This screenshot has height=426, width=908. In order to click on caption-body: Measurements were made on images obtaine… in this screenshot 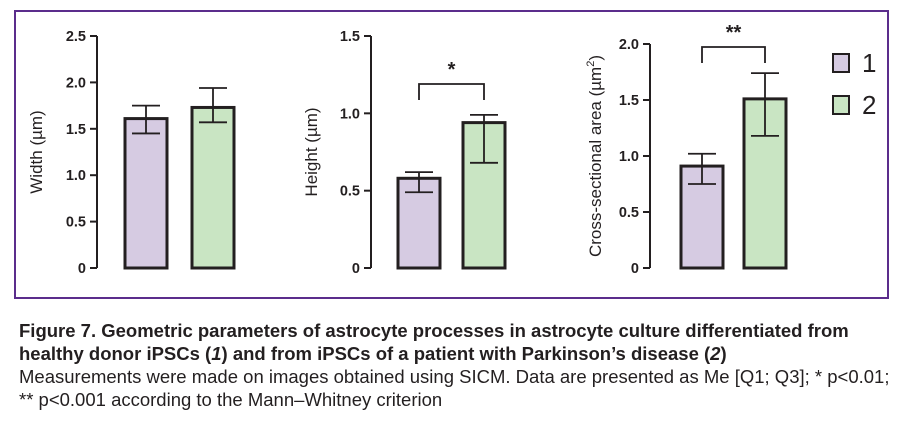, I will do `click(454, 388)`.